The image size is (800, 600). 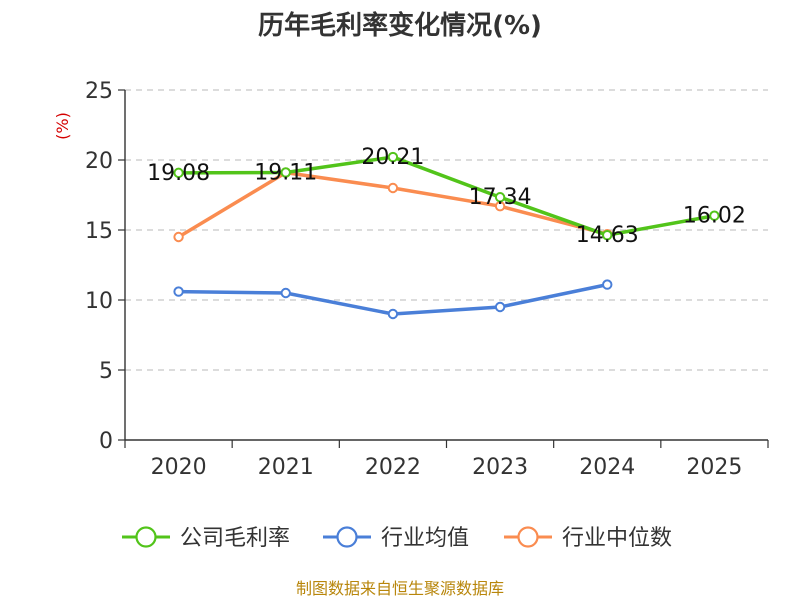 What do you see at coordinates (286, 467) in the screenshot?
I see `x-tick-label: 2021` at bounding box center [286, 467].